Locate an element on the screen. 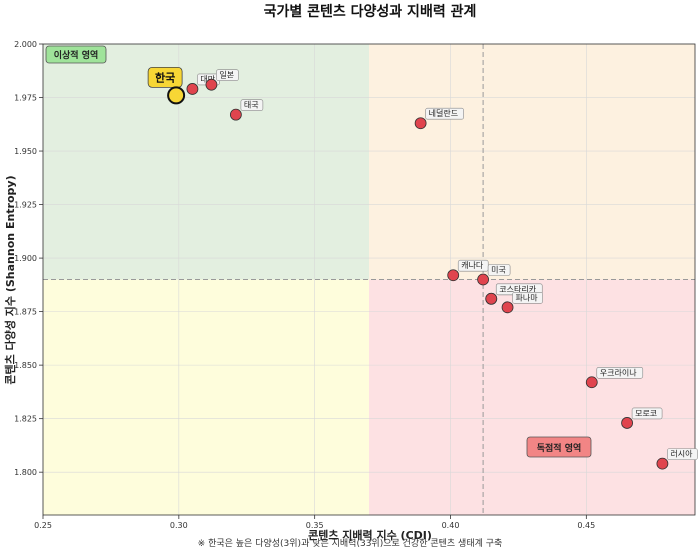 This screenshot has height=552, width=700. highlight-label-box is located at coordinates (165, 77).